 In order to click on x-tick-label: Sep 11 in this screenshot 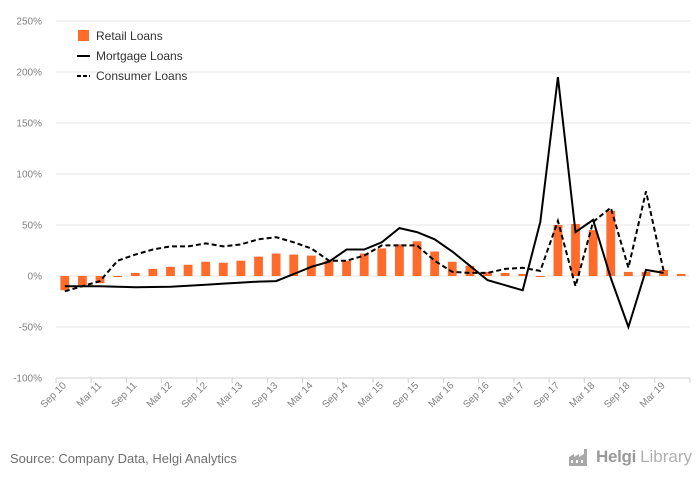, I will do `click(125, 395)`.